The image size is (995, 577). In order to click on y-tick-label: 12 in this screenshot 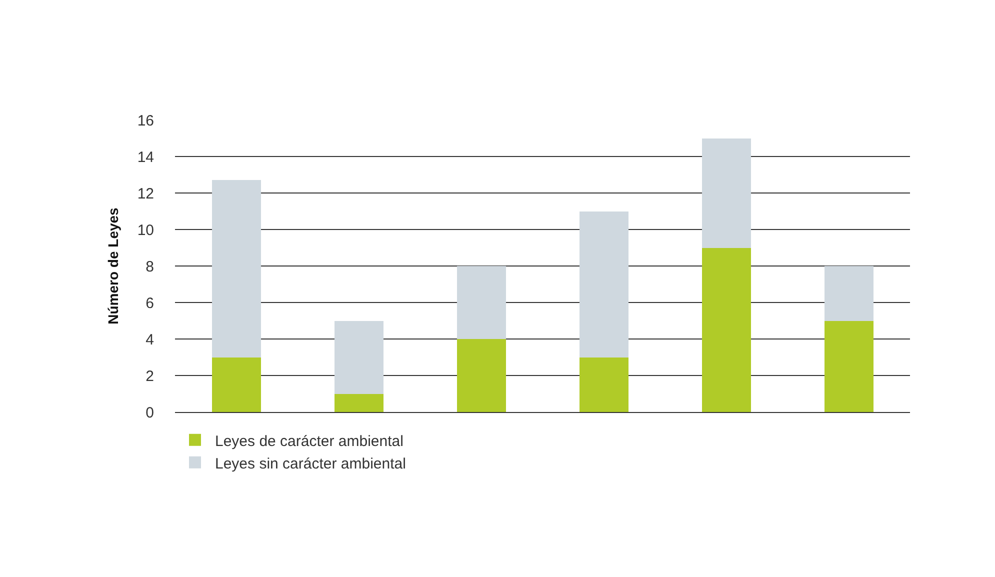, I will do `click(145, 193)`.